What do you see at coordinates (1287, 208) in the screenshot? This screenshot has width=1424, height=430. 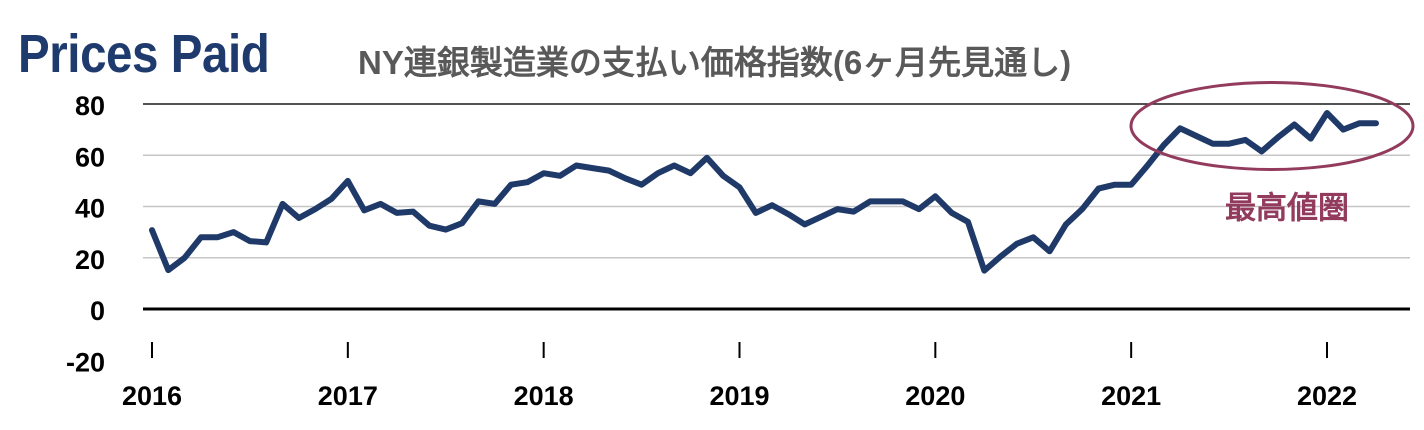 I see `annotation-label: 最高値圏` at bounding box center [1287, 208].